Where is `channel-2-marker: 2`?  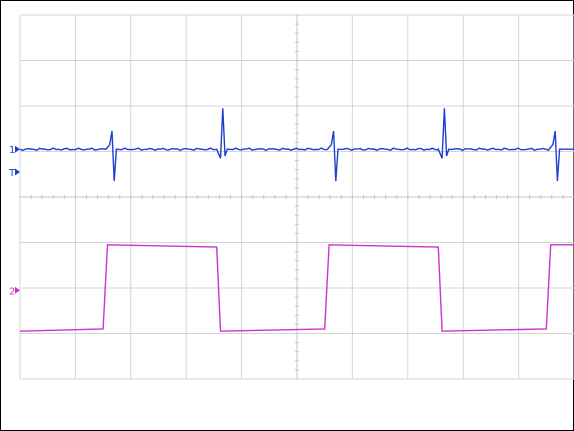
channel-2-marker: 2 is located at coordinates (14, 291).